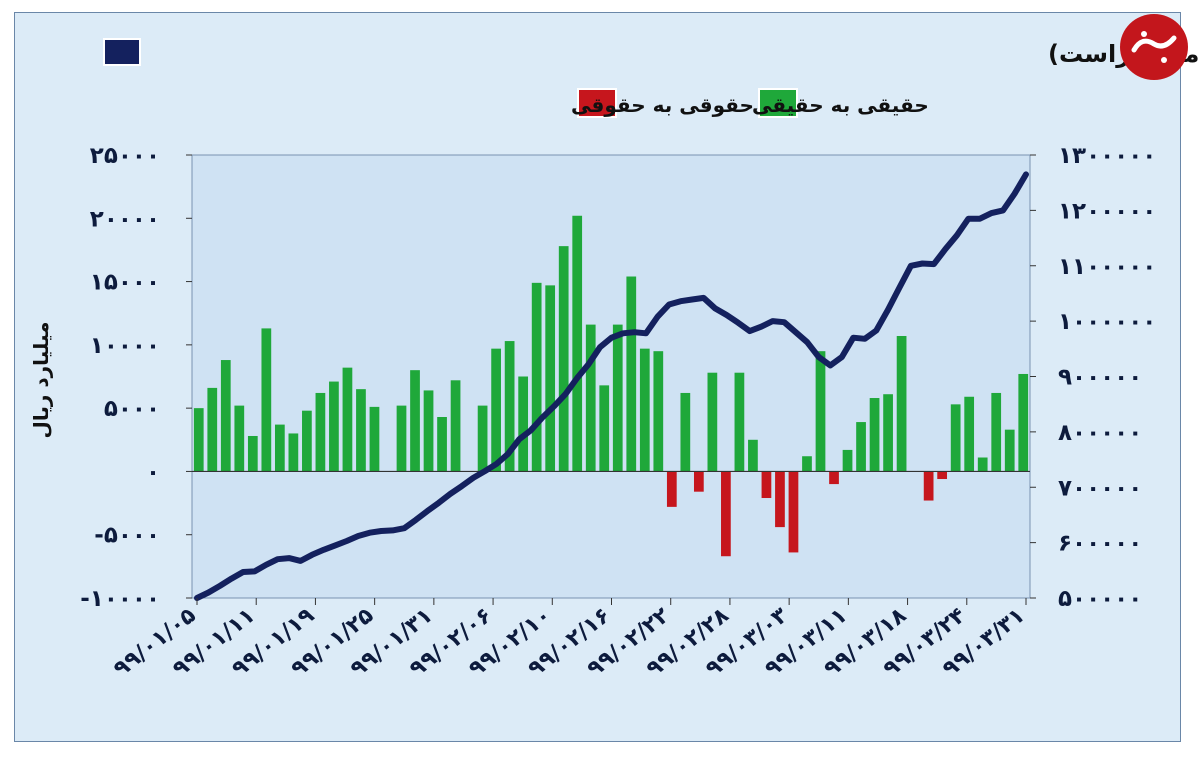 This screenshot has height=760, width=1200. What do you see at coordinates (125, 156) in the screenshot?
I see `left-tick-label: ۲۵۰۰۰` at bounding box center [125, 156].